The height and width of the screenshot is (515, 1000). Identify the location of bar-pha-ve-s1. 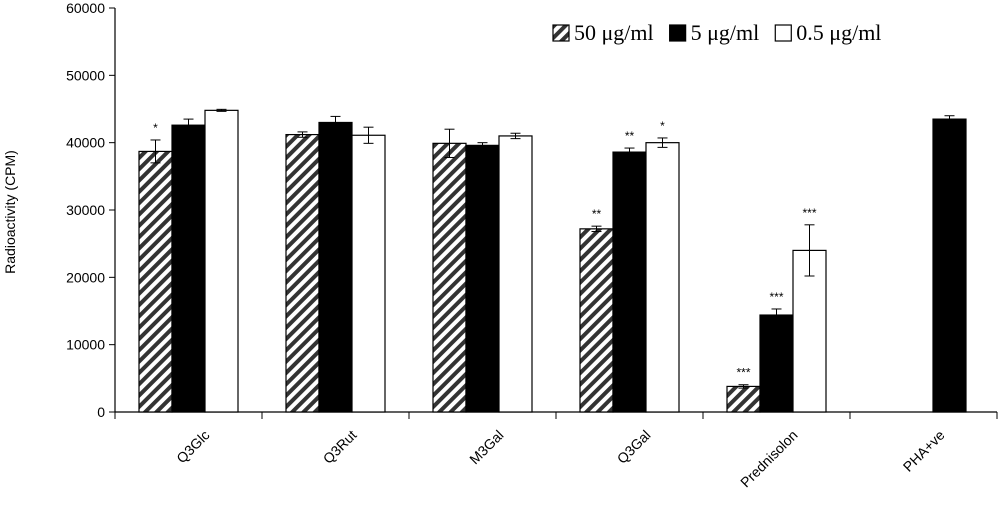
(949, 265).